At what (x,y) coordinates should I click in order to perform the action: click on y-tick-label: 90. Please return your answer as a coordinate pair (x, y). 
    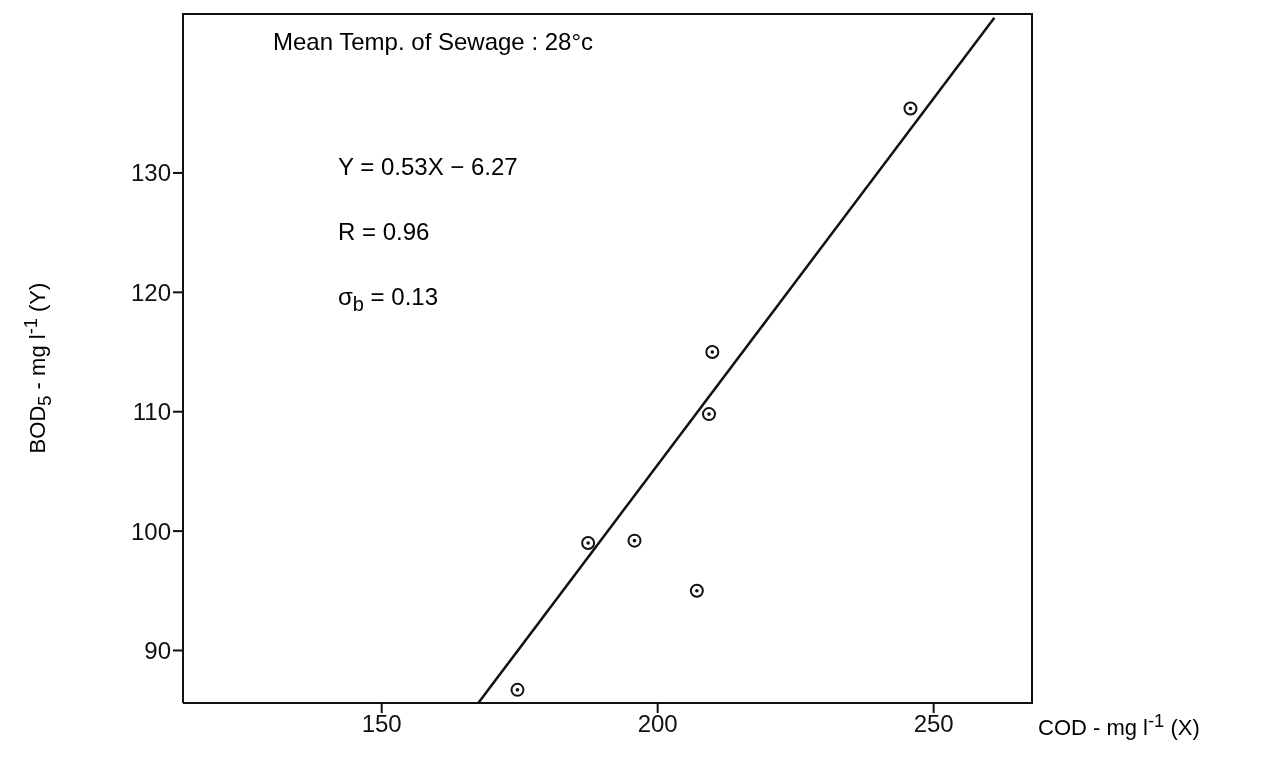
    Looking at the image, I should click on (157, 650).